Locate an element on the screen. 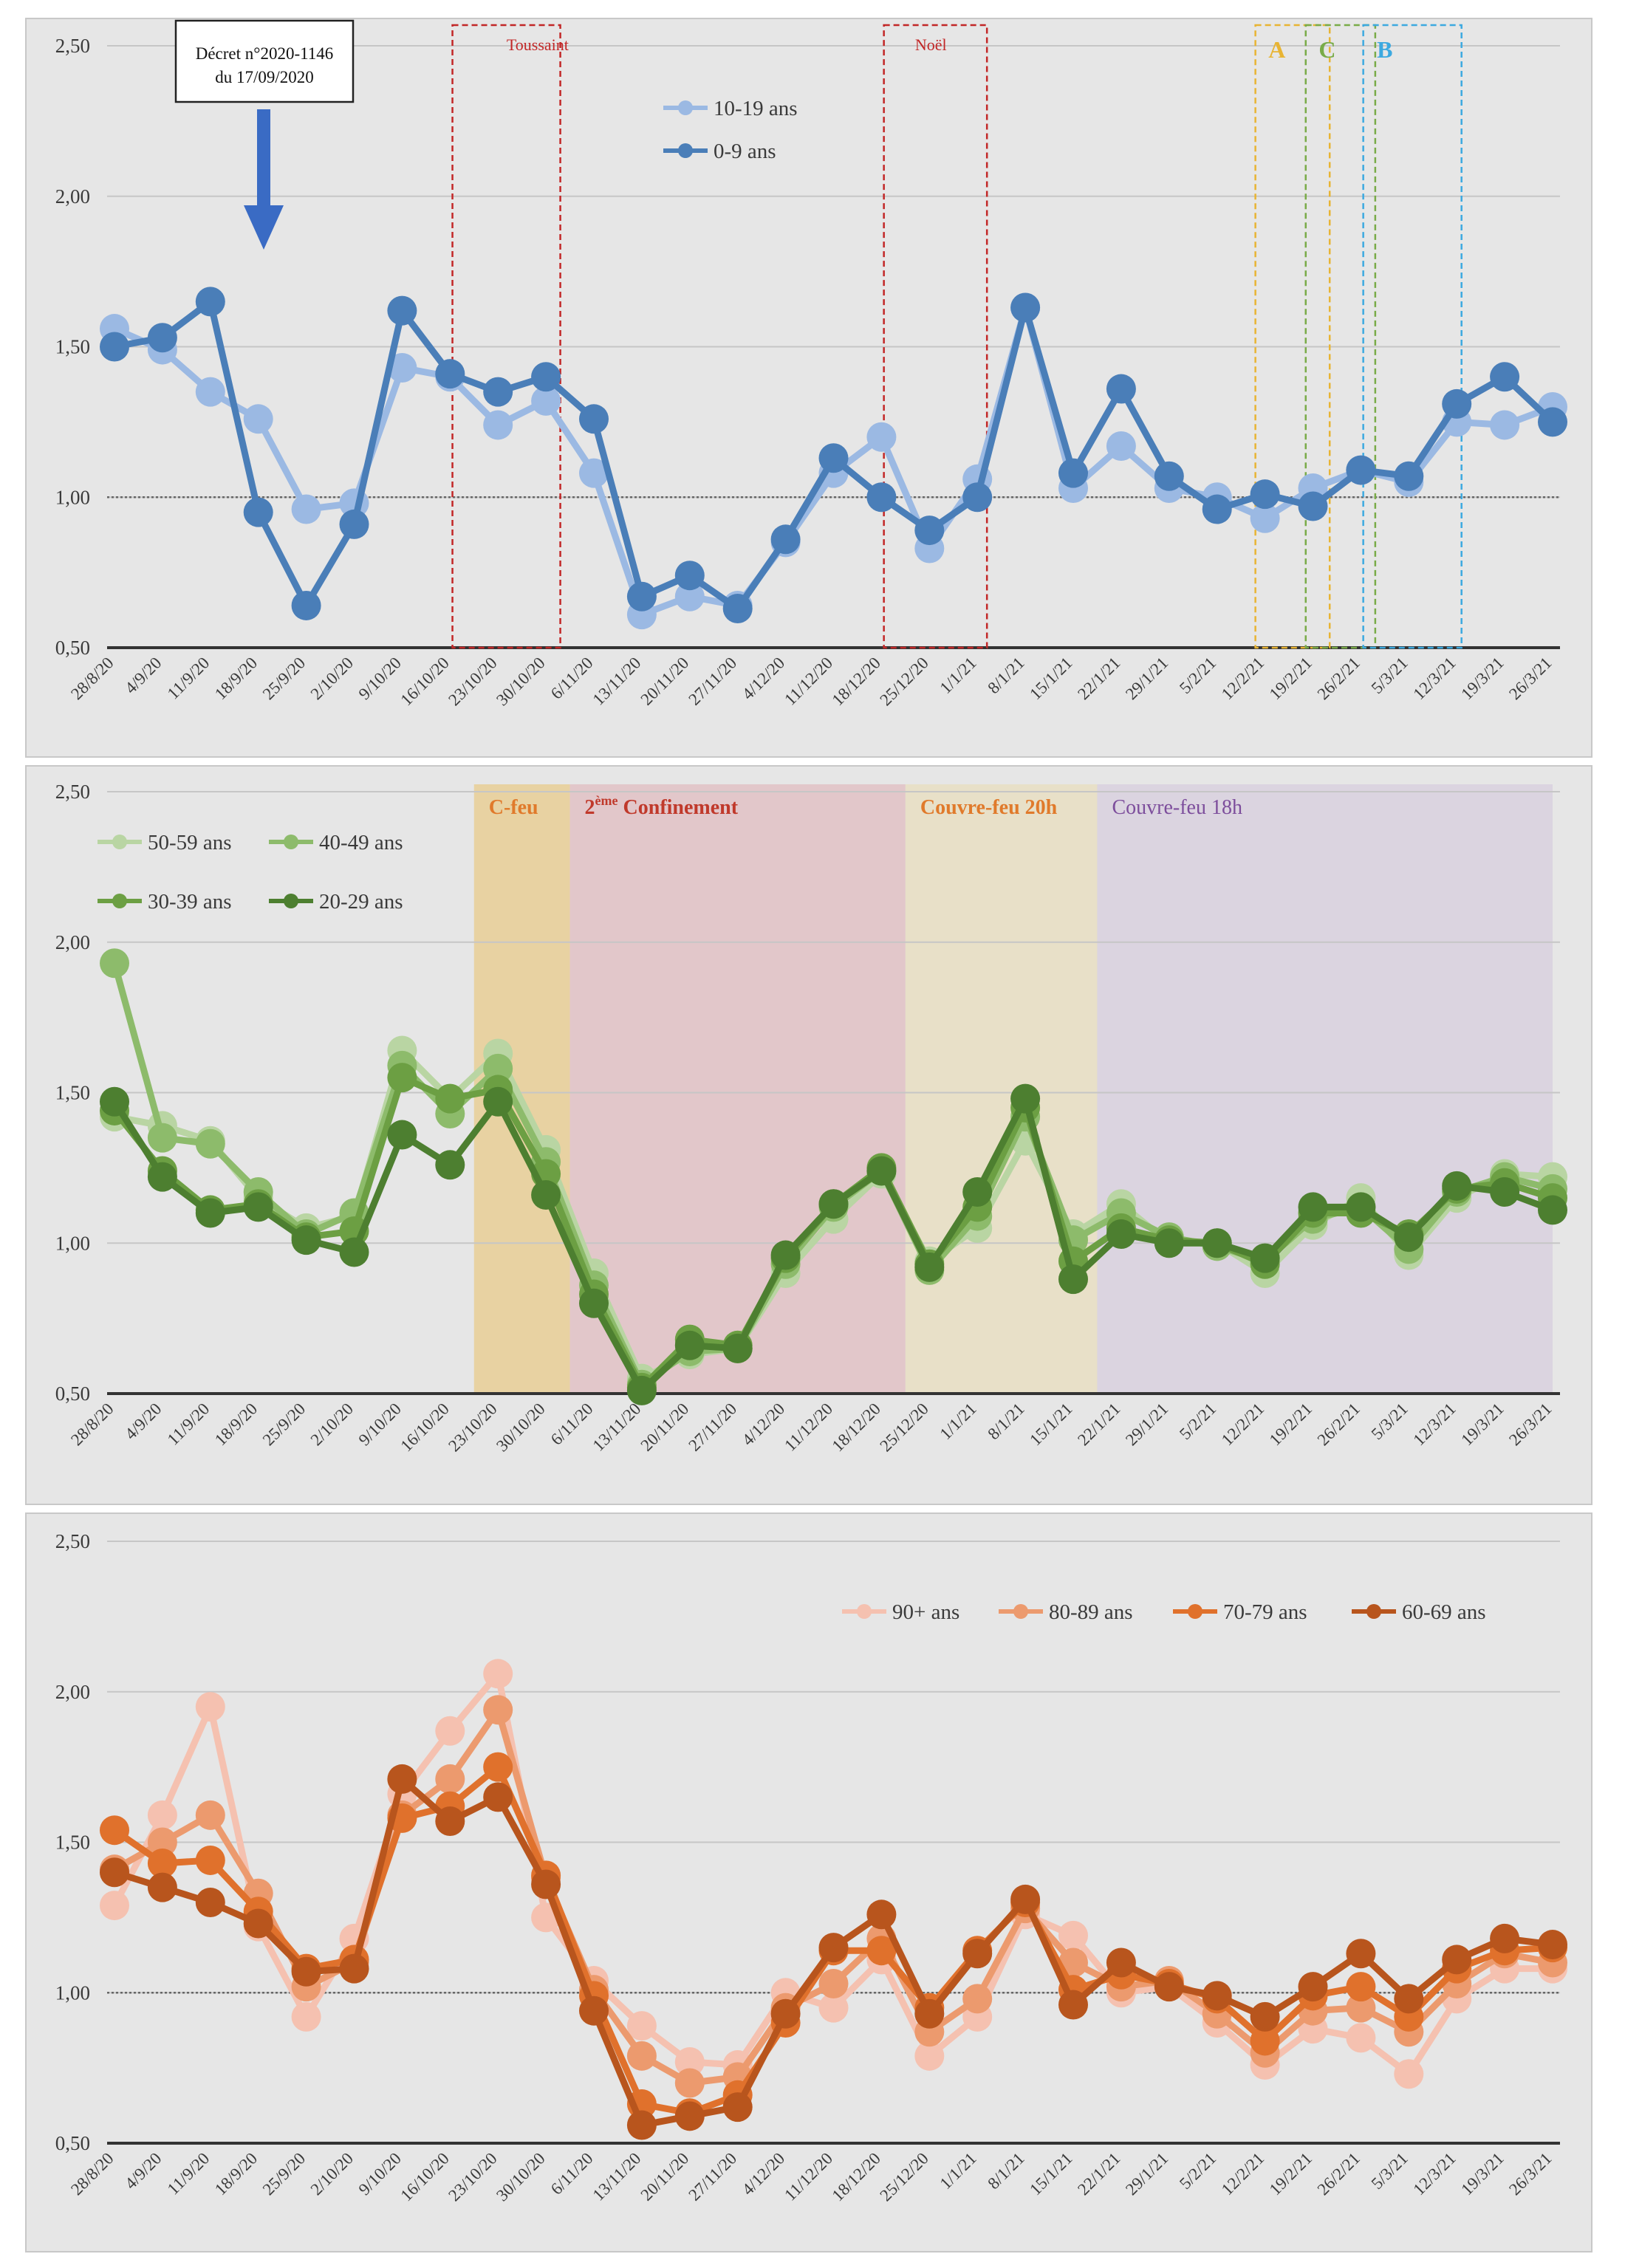  legend-label: 40-49 ans is located at coordinates (361, 842).